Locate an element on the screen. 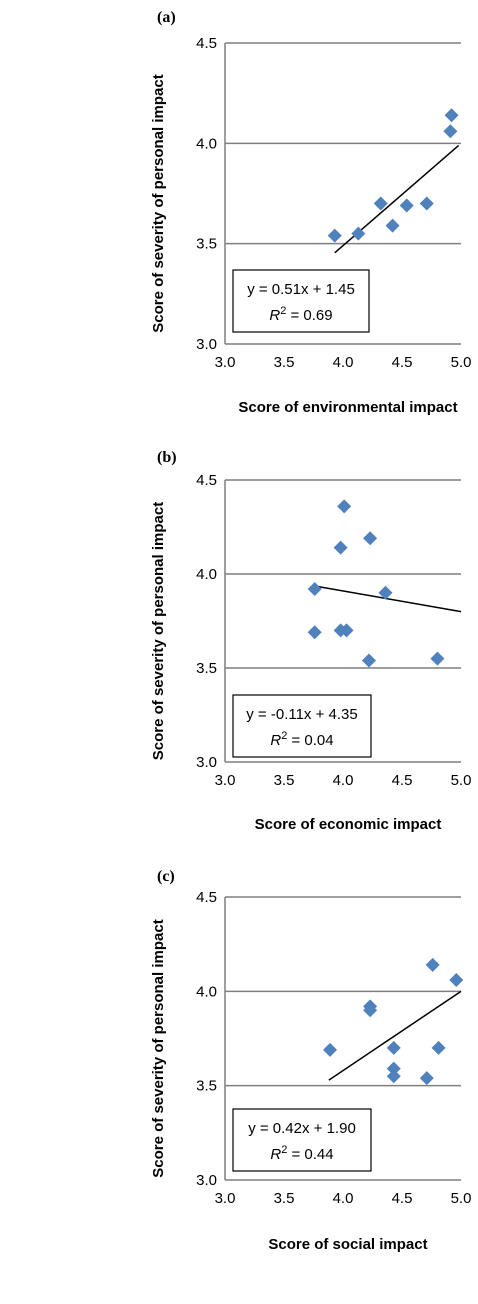 The width and height of the screenshot is (478, 1304). panel-b-y-tick-label: 4.0 is located at coordinates (206, 574).